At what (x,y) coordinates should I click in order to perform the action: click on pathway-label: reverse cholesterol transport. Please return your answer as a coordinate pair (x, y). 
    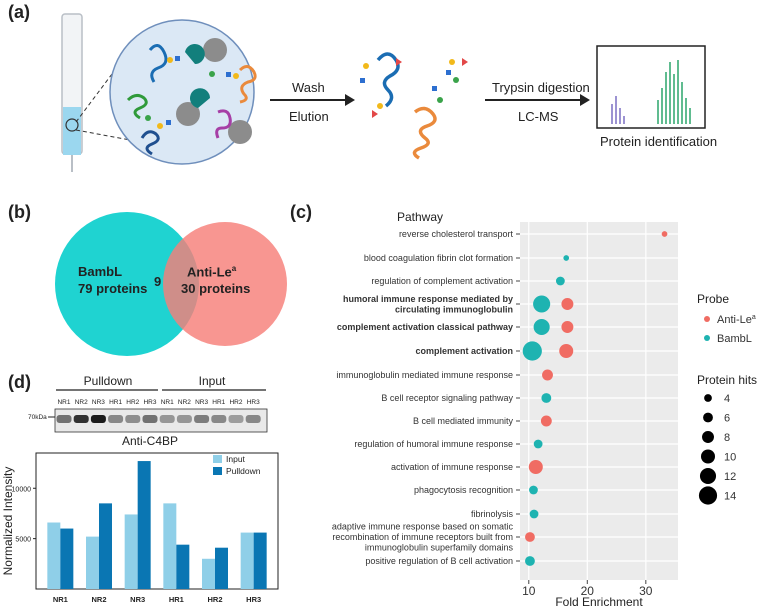
    Looking at the image, I should click on (456, 234).